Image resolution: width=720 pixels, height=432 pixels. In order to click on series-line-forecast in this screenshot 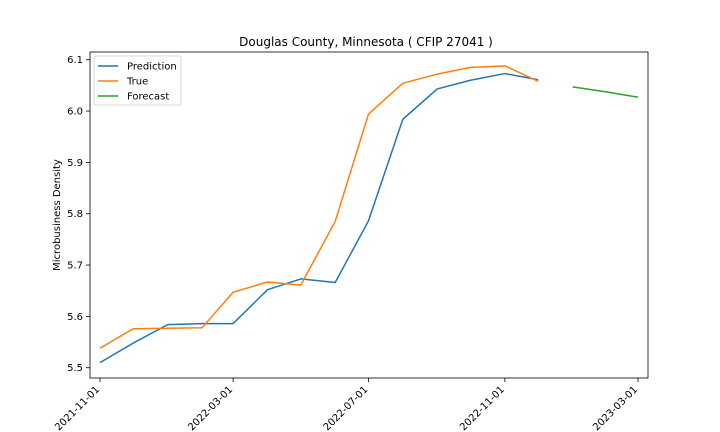, I will do `click(605, 92)`.